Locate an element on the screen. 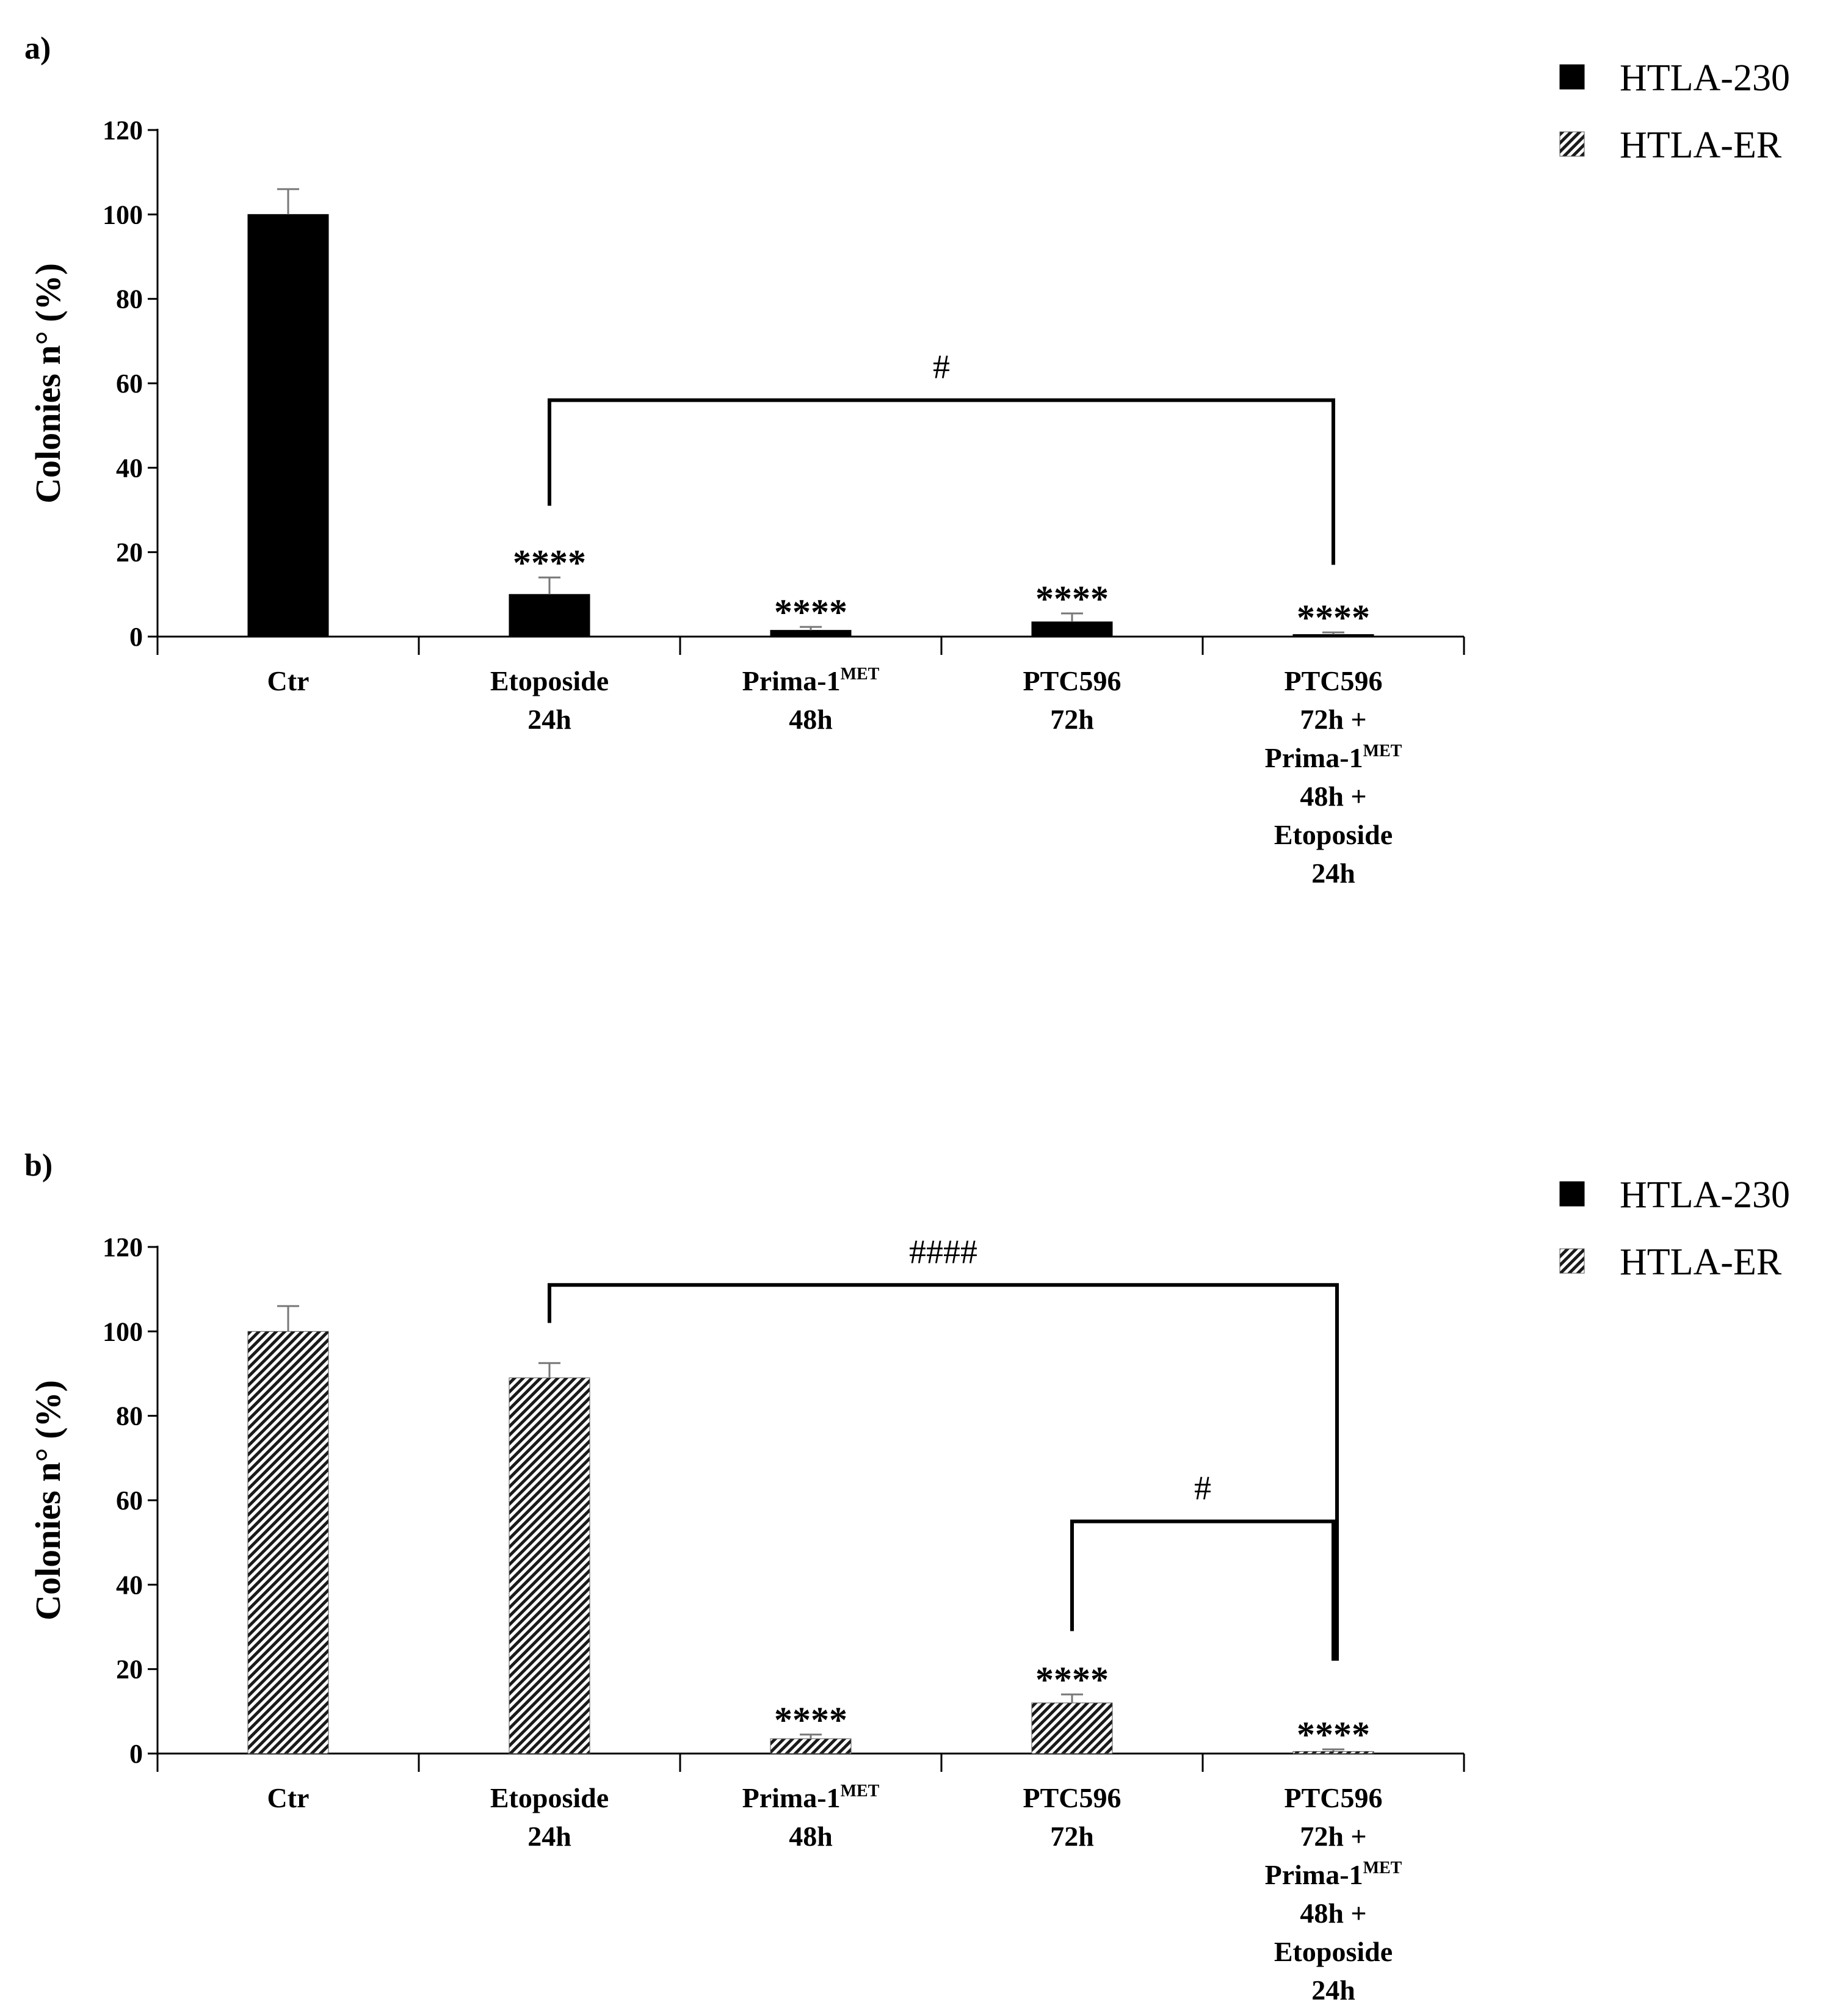 This screenshot has height=2016, width=1848. bracket-label: #### is located at coordinates (943, 1252).